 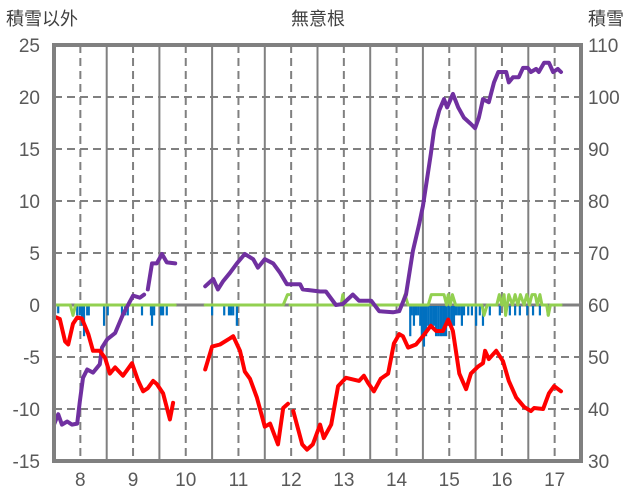 I want to click on right-axis-title: 積雪, so click(x=606, y=19).